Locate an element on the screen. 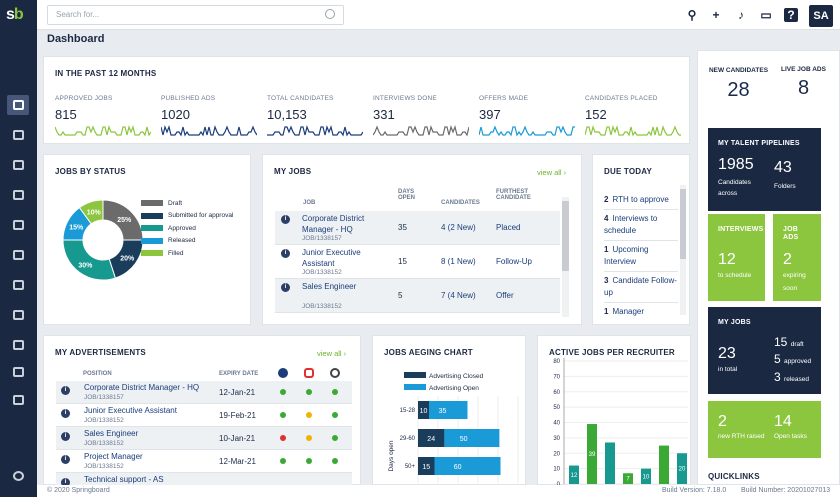 The height and width of the screenshot is (497, 840). due-item: 1 Upcoming Interview is located at coordinates (641, 256).